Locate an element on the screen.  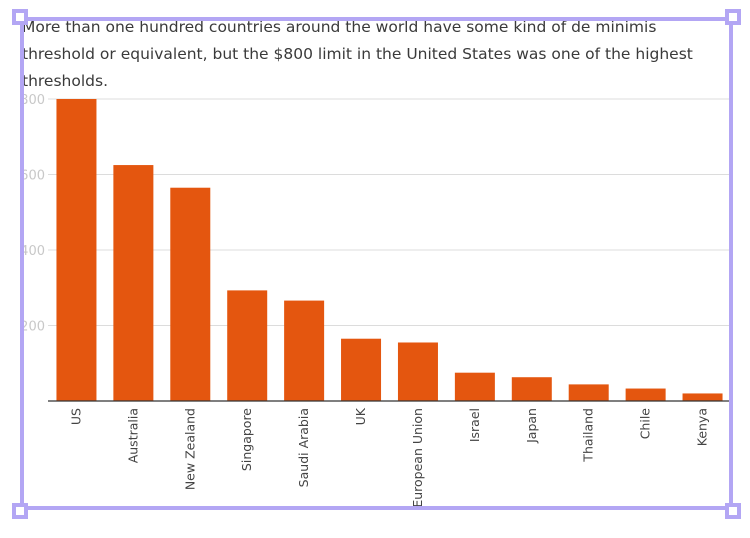
x-tick-label: UK is located at coordinates (360, 416).